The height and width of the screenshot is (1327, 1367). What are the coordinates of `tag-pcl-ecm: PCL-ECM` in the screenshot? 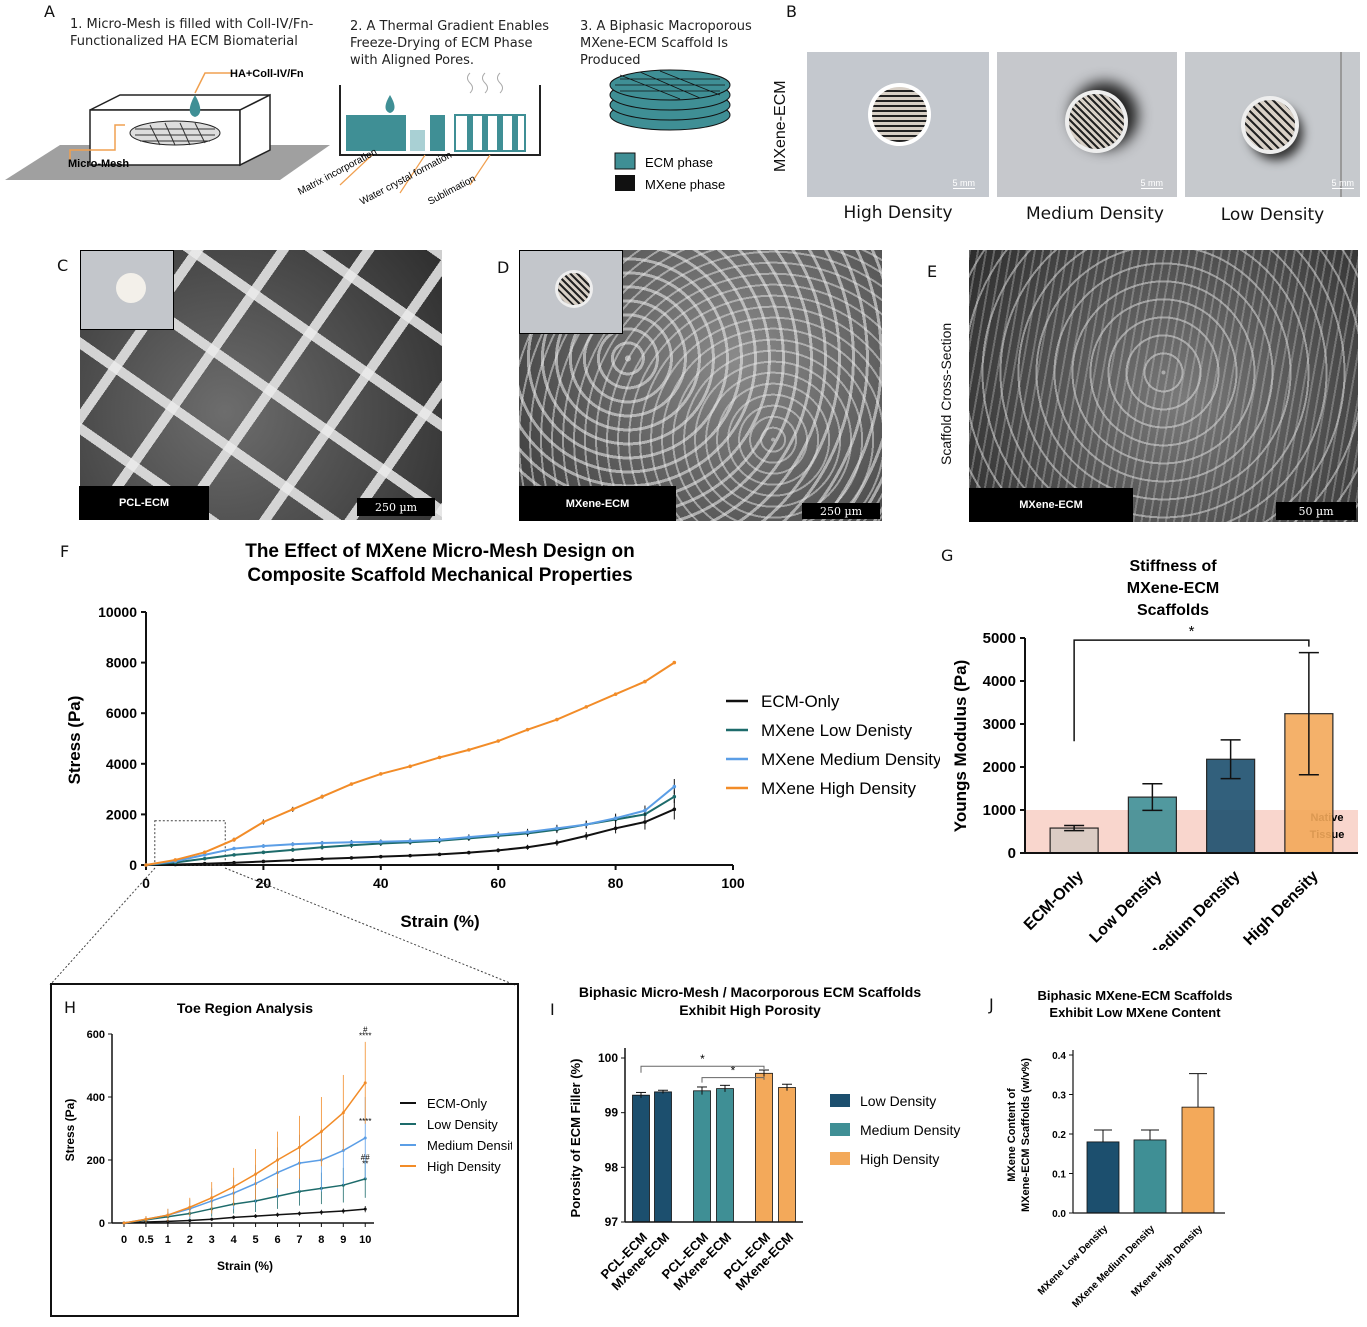 It's located at (144, 503).